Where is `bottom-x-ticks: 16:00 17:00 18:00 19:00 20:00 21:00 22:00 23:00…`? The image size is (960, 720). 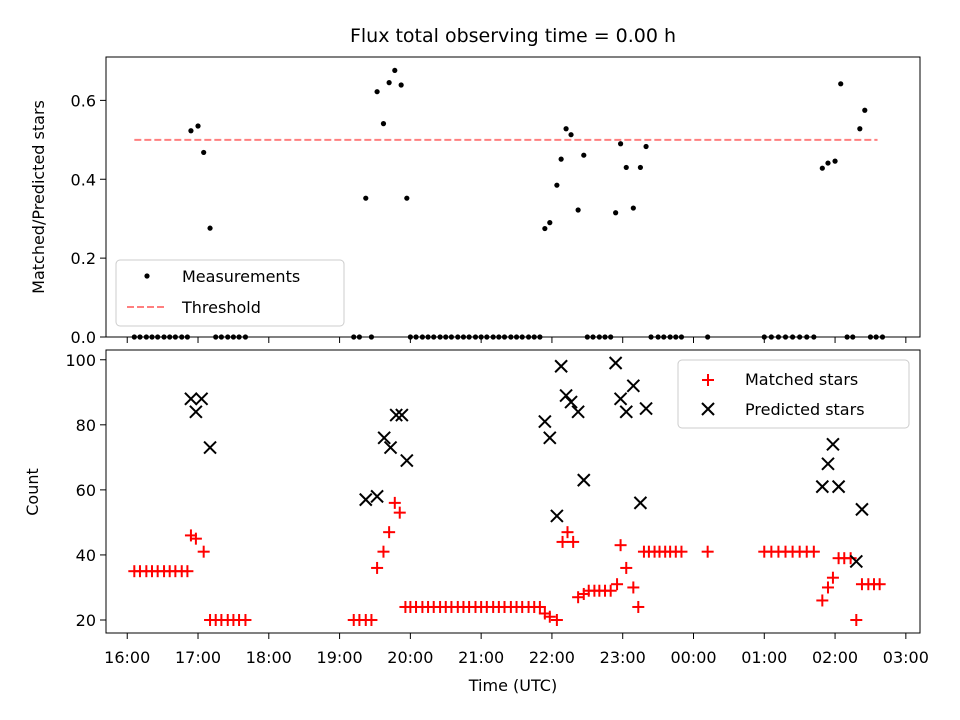
bottom-x-ticks: 16:00 17:00 18:00 19:00 20:00 21:00 22:00 23:00… is located at coordinates (516, 650).